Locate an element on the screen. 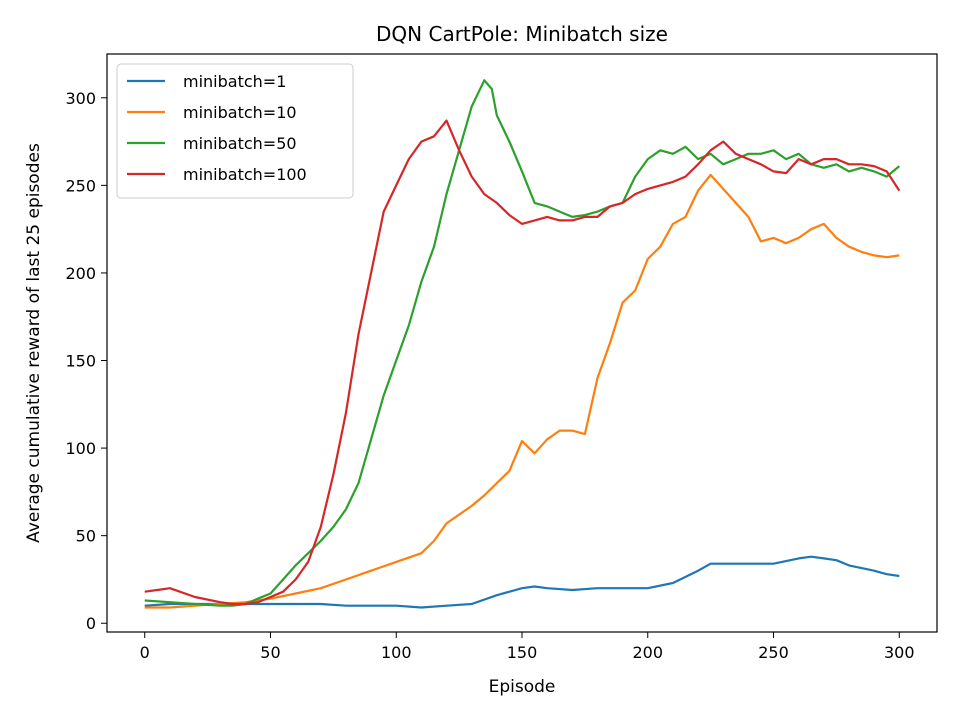 The height and width of the screenshot is (720, 960). x-tick-label: 100 is located at coordinates (396, 652).